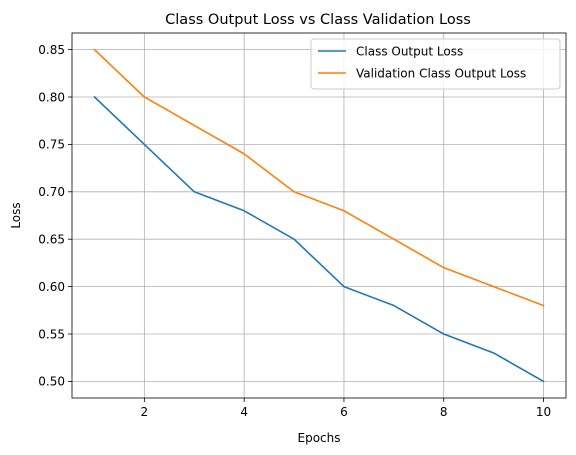 This screenshot has width=576, height=455. Describe the element at coordinates (51, 192) in the screenshot. I see `y-tick-label: 0.70` at that location.